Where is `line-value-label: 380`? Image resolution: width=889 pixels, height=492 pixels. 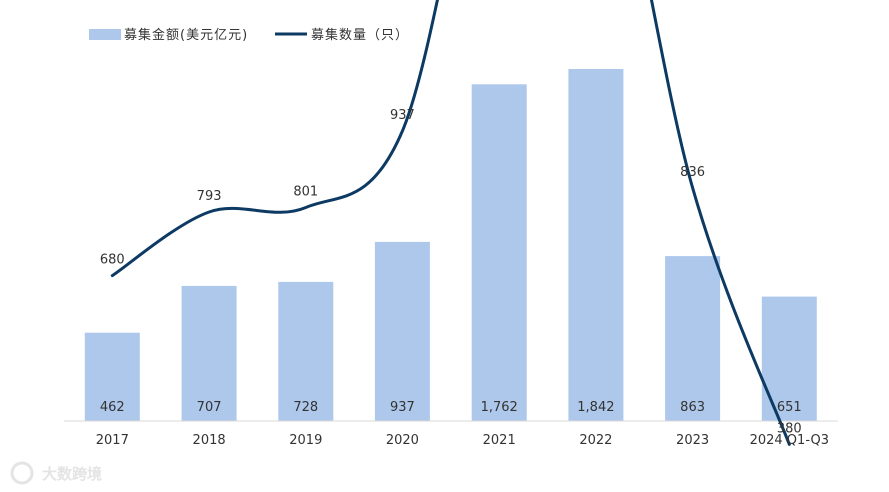 line-value-label: 380 is located at coordinates (789, 428).